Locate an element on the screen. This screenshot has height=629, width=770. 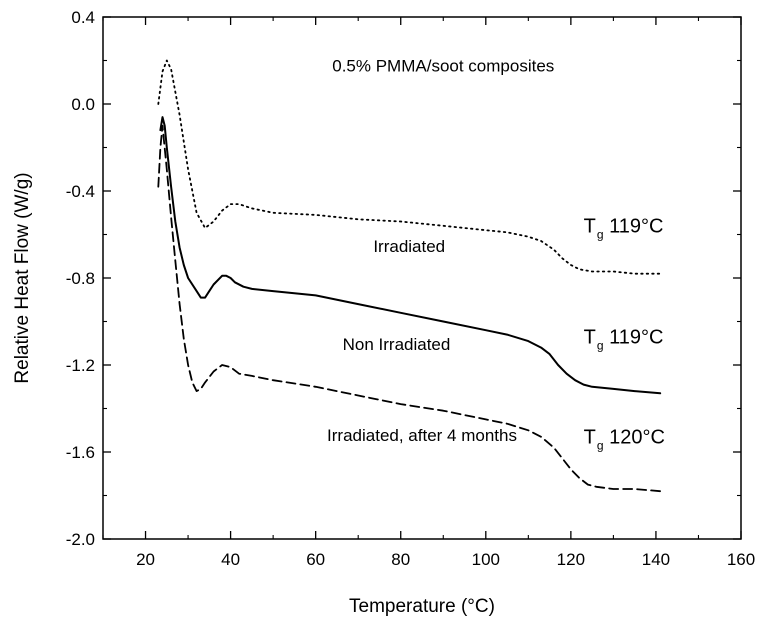
x-tick-label: 160 is located at coordinates (741, 559).